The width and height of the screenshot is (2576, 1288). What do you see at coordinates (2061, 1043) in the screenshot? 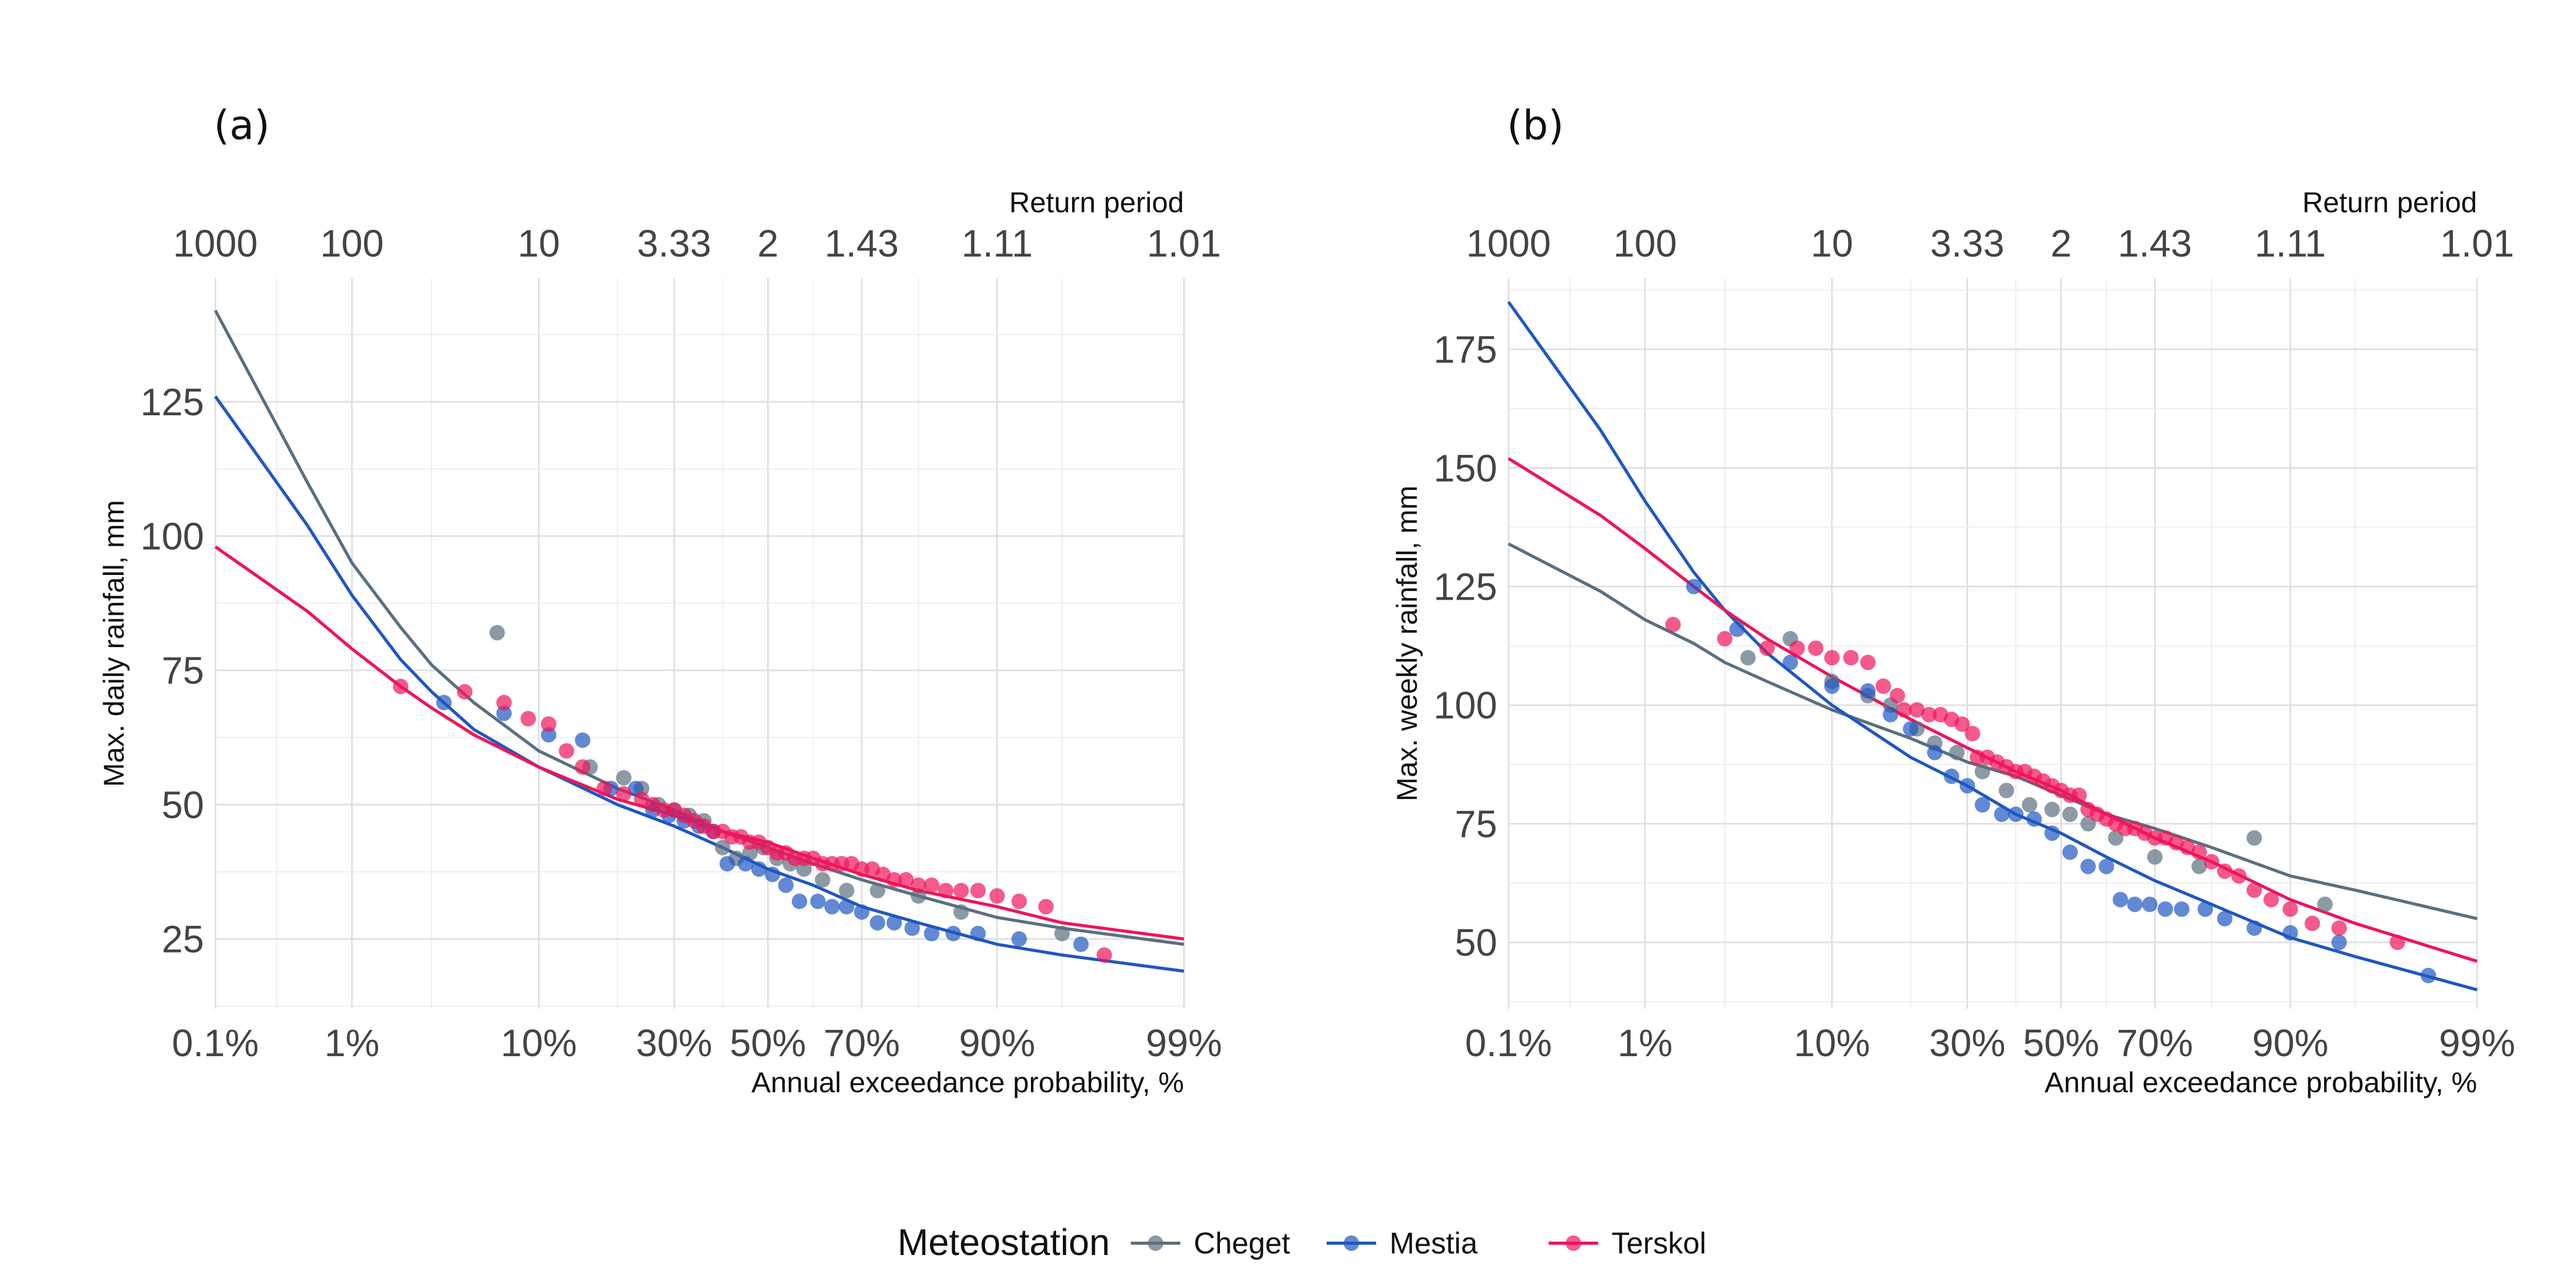
I see `x-tick-label: 50%` at bounding box center [2061, 1043].